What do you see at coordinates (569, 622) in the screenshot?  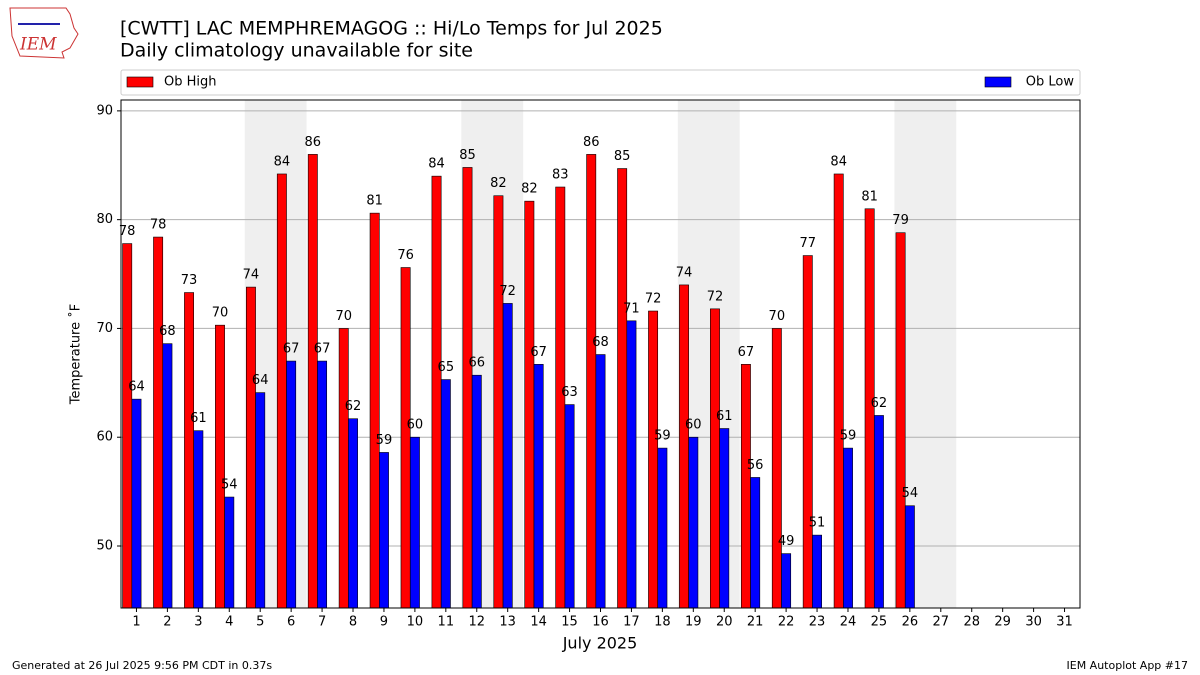 I see `x-tick-label: 15` at bounding box center [569, 622].